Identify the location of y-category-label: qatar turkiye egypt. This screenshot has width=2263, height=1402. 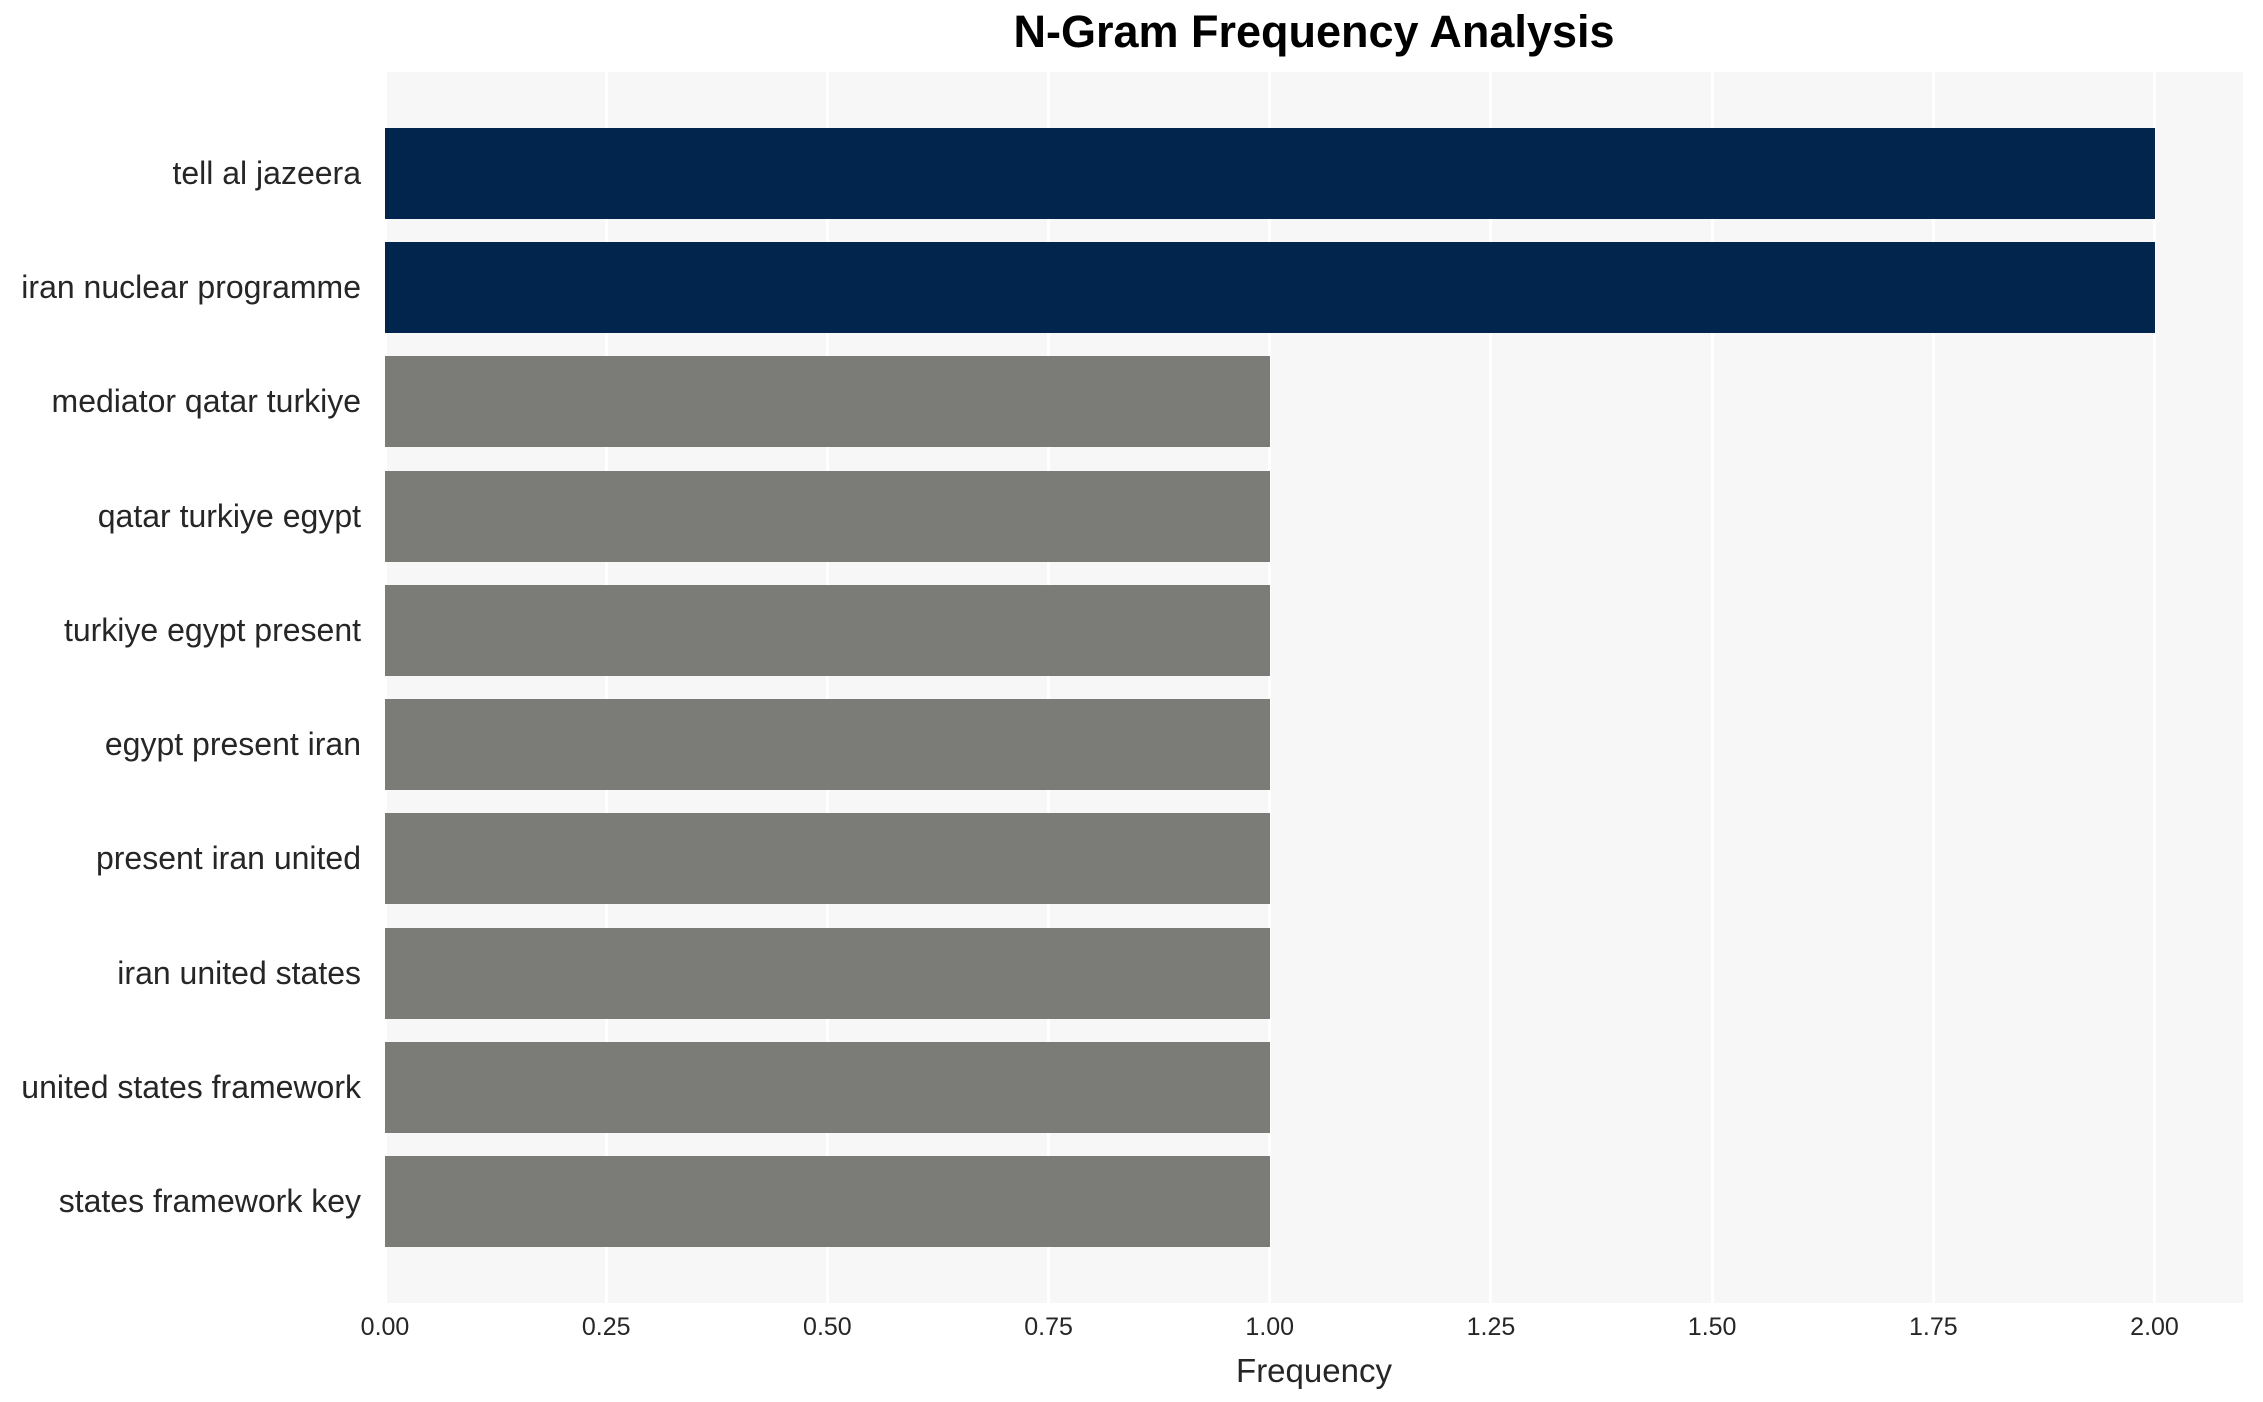
(229, 515).